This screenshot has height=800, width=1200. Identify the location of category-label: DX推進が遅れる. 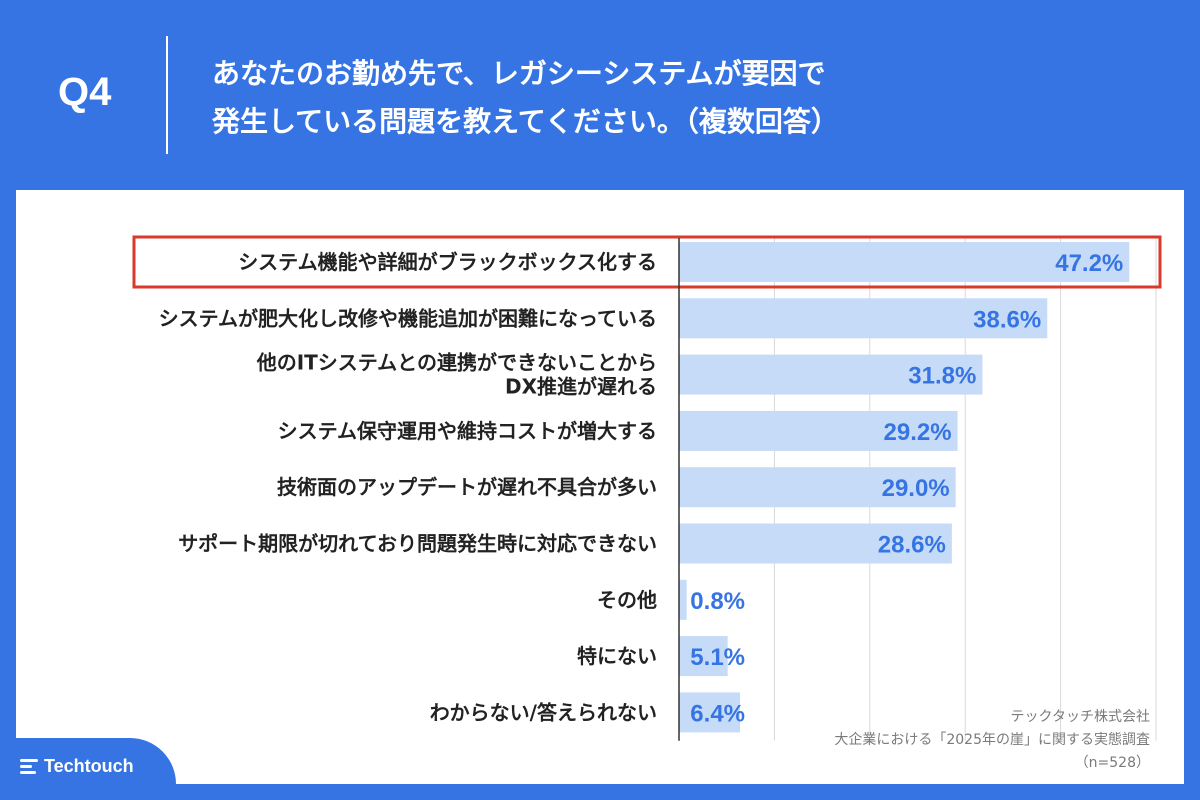
(581, 387).